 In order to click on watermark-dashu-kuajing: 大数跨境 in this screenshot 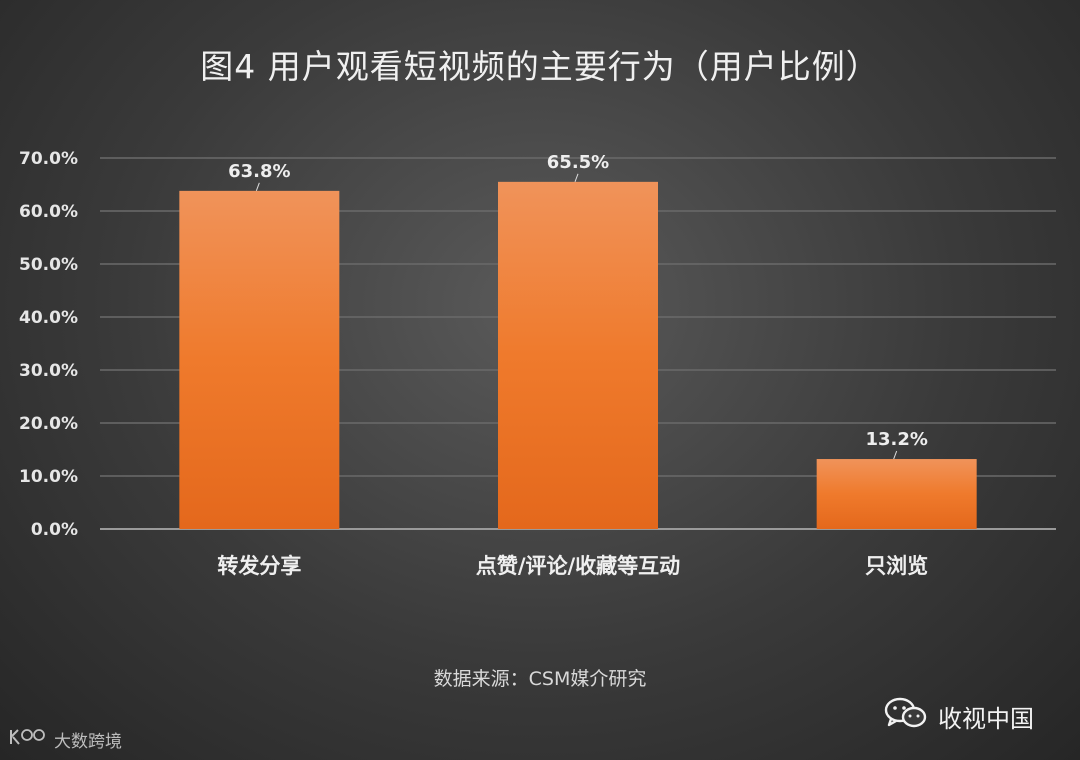, I will do `click(65, 739)`.